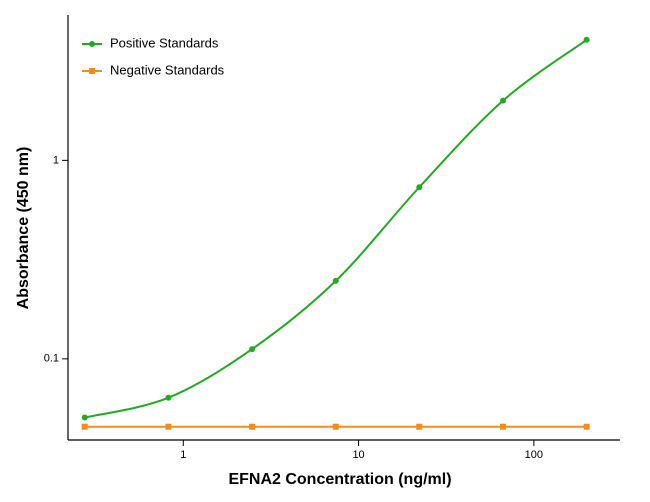 Image resolution: width=650 pixels, height=502 pixels. I want to click on y-tick-label: 0.1, so click(51, 359).